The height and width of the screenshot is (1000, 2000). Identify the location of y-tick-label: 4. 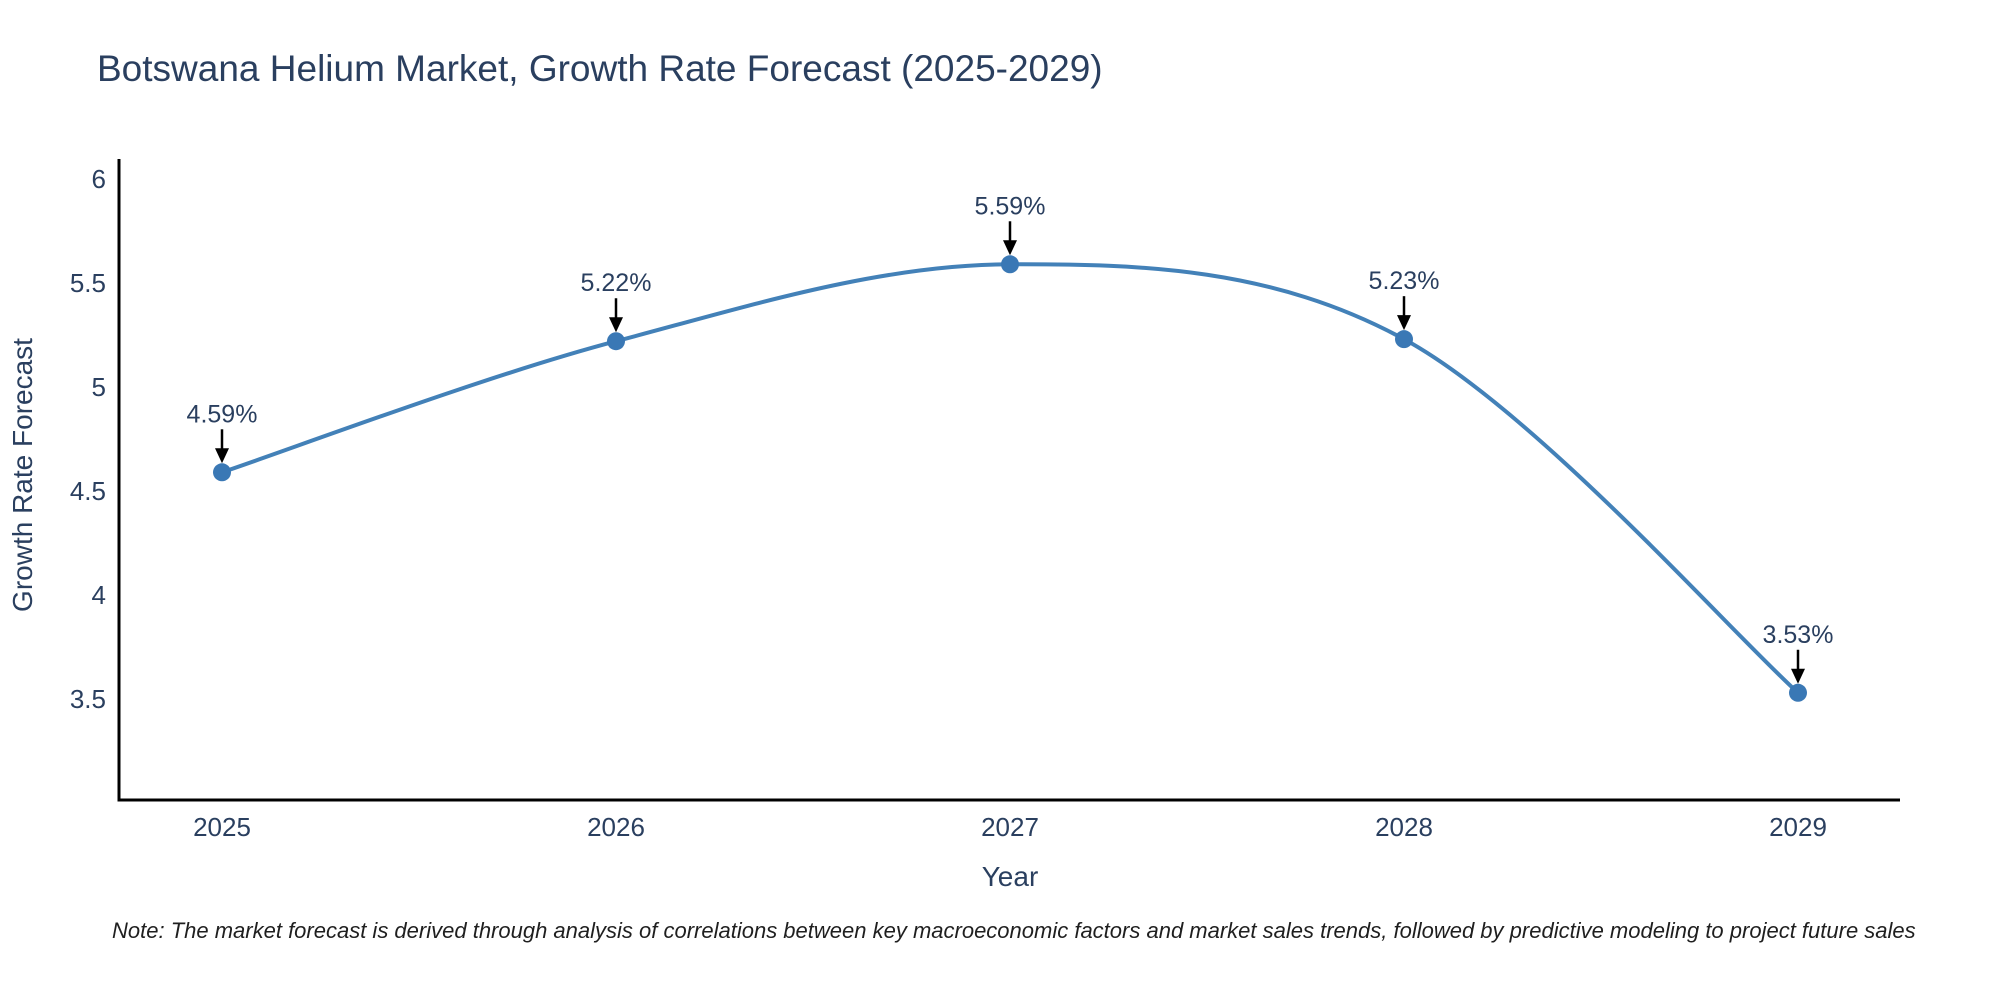
(99, 595).